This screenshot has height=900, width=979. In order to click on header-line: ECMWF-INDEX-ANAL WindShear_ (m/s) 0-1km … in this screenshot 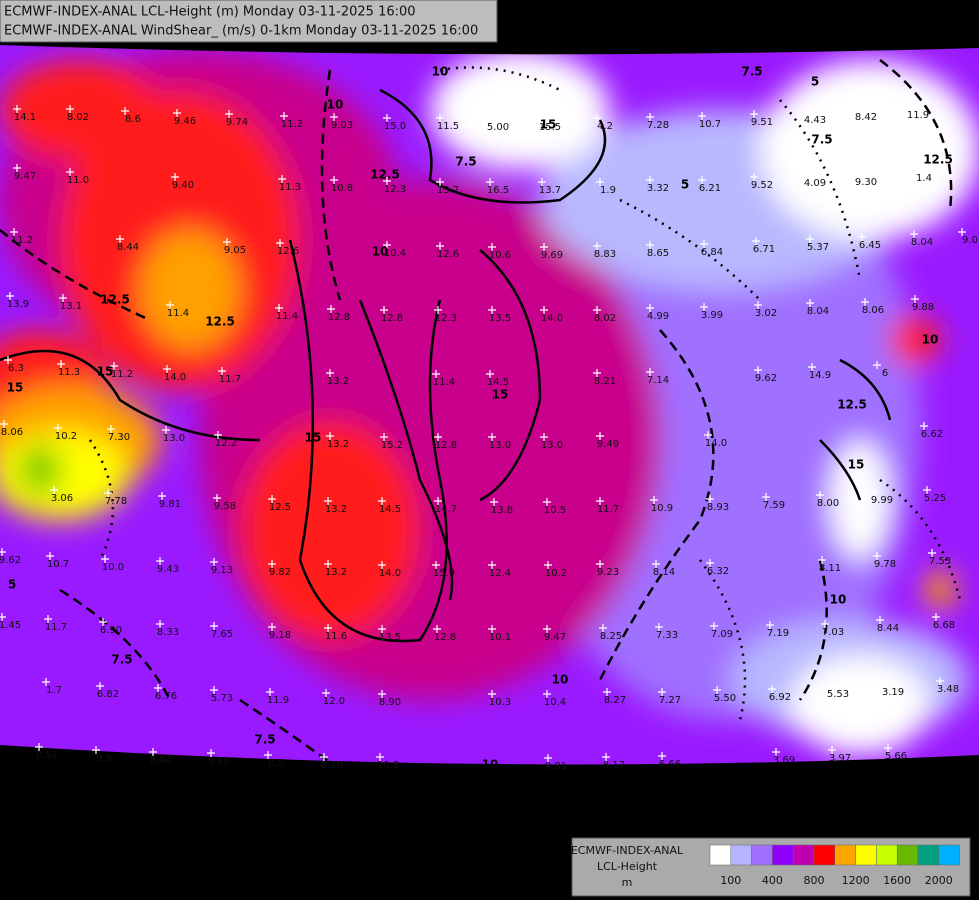, I will do `click(241, 31)`.